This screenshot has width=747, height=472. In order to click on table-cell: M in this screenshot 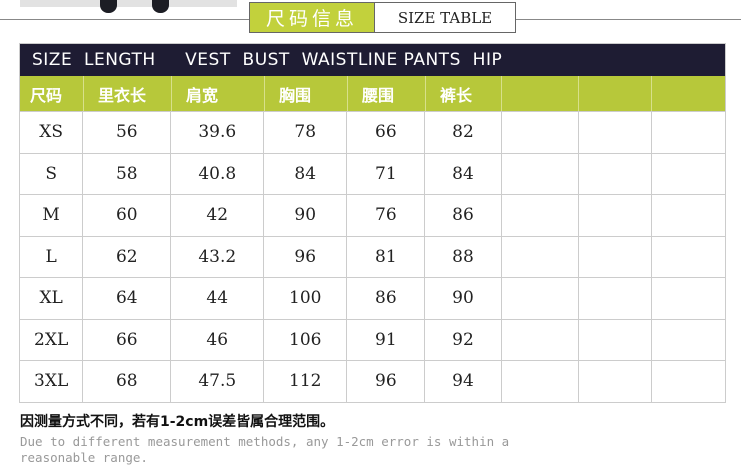, I will do `click(51, 215)`.